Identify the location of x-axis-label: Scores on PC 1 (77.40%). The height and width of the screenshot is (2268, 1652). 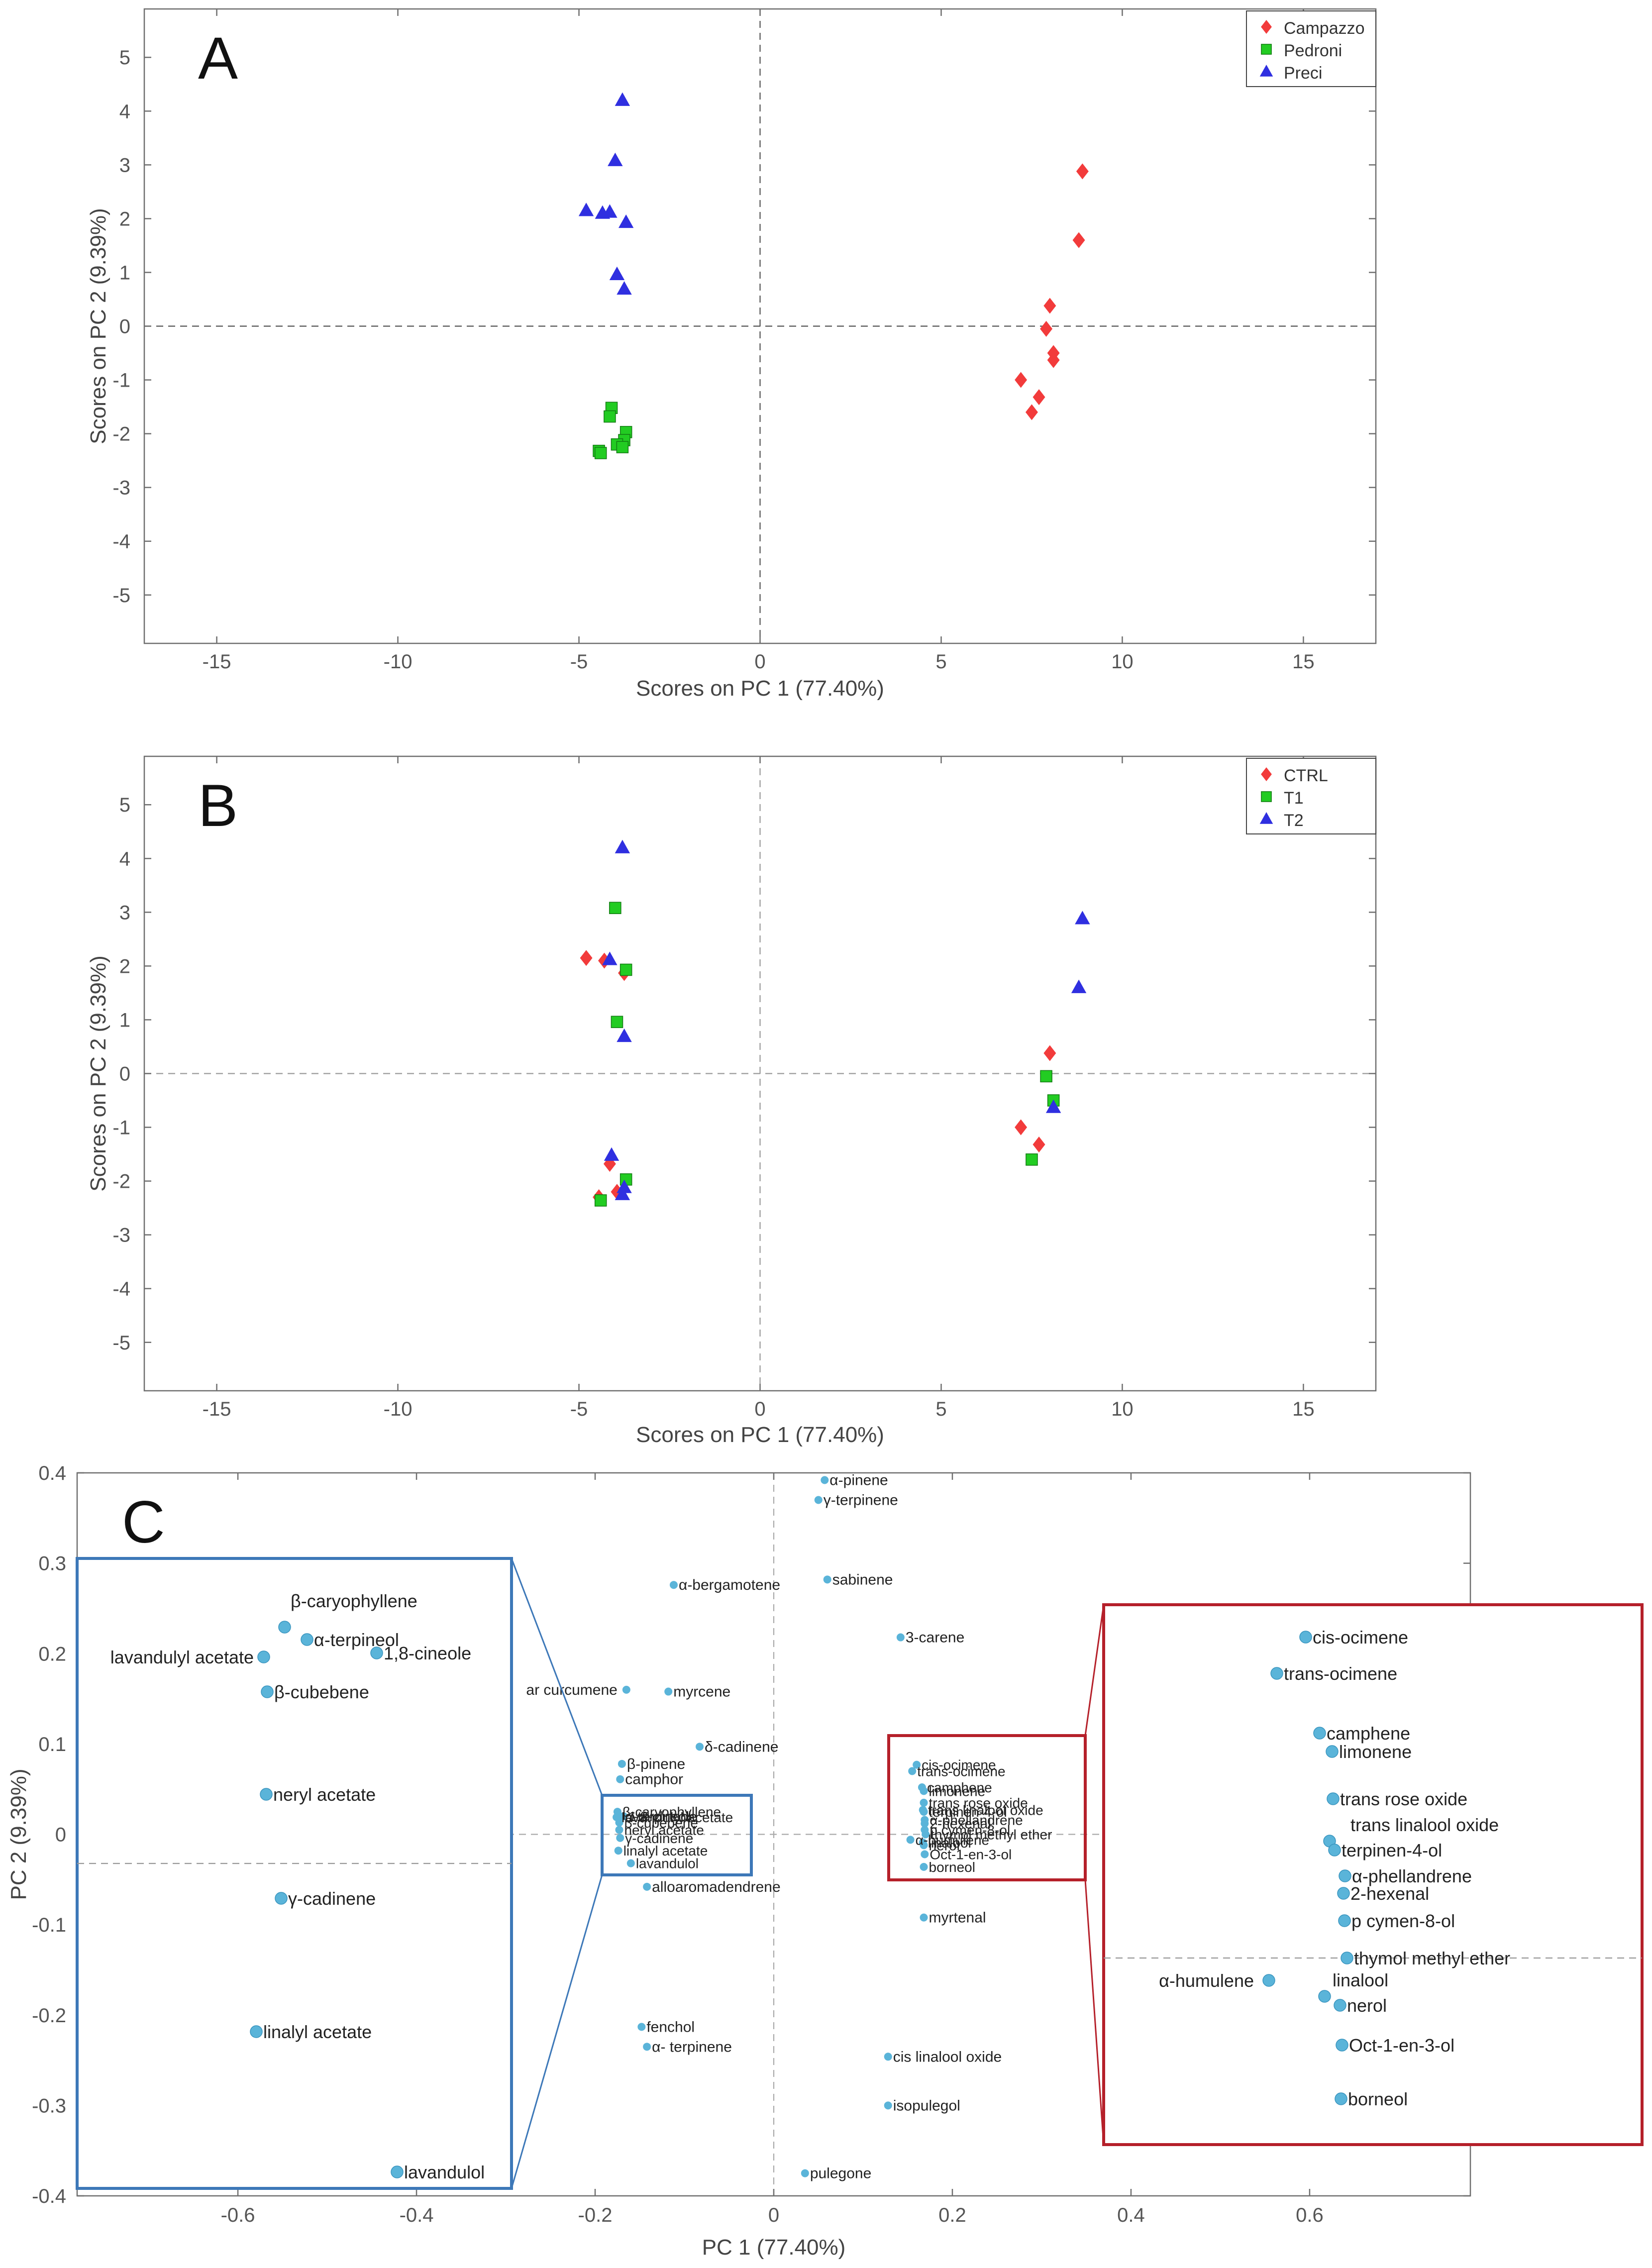
(760, 688).